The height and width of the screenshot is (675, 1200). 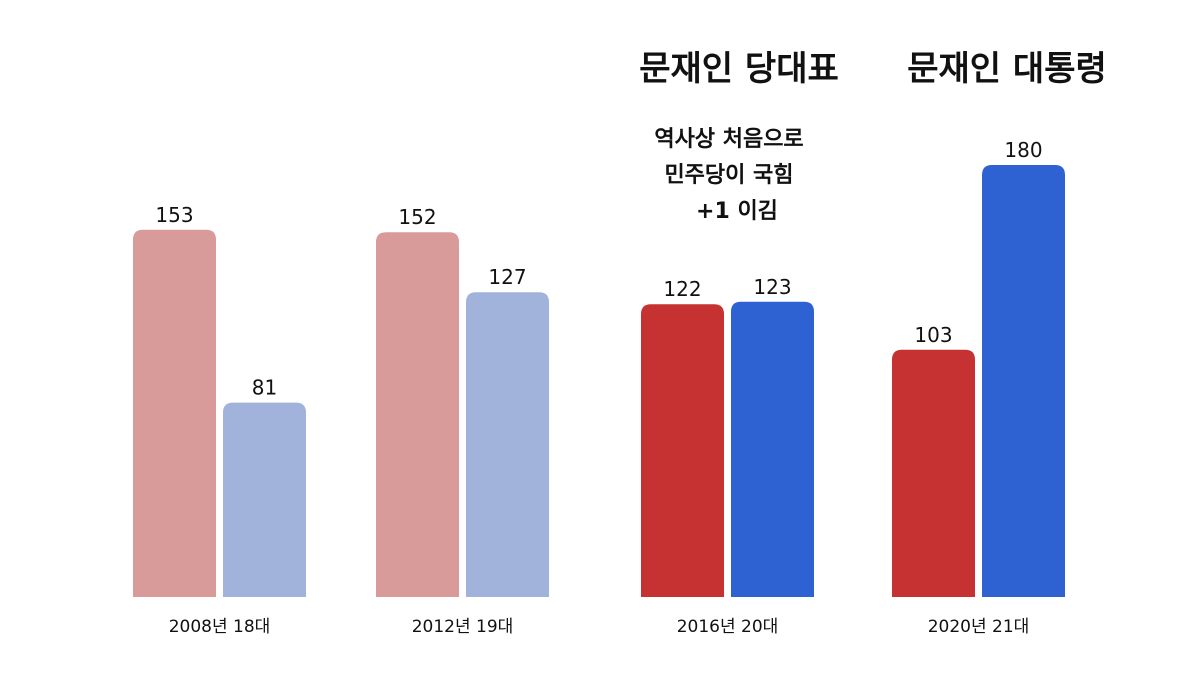 What do you see at coordinates (174, 215) in the screenshot?
I see `value-label-0-0: 153` at bounding box center [174, 215].